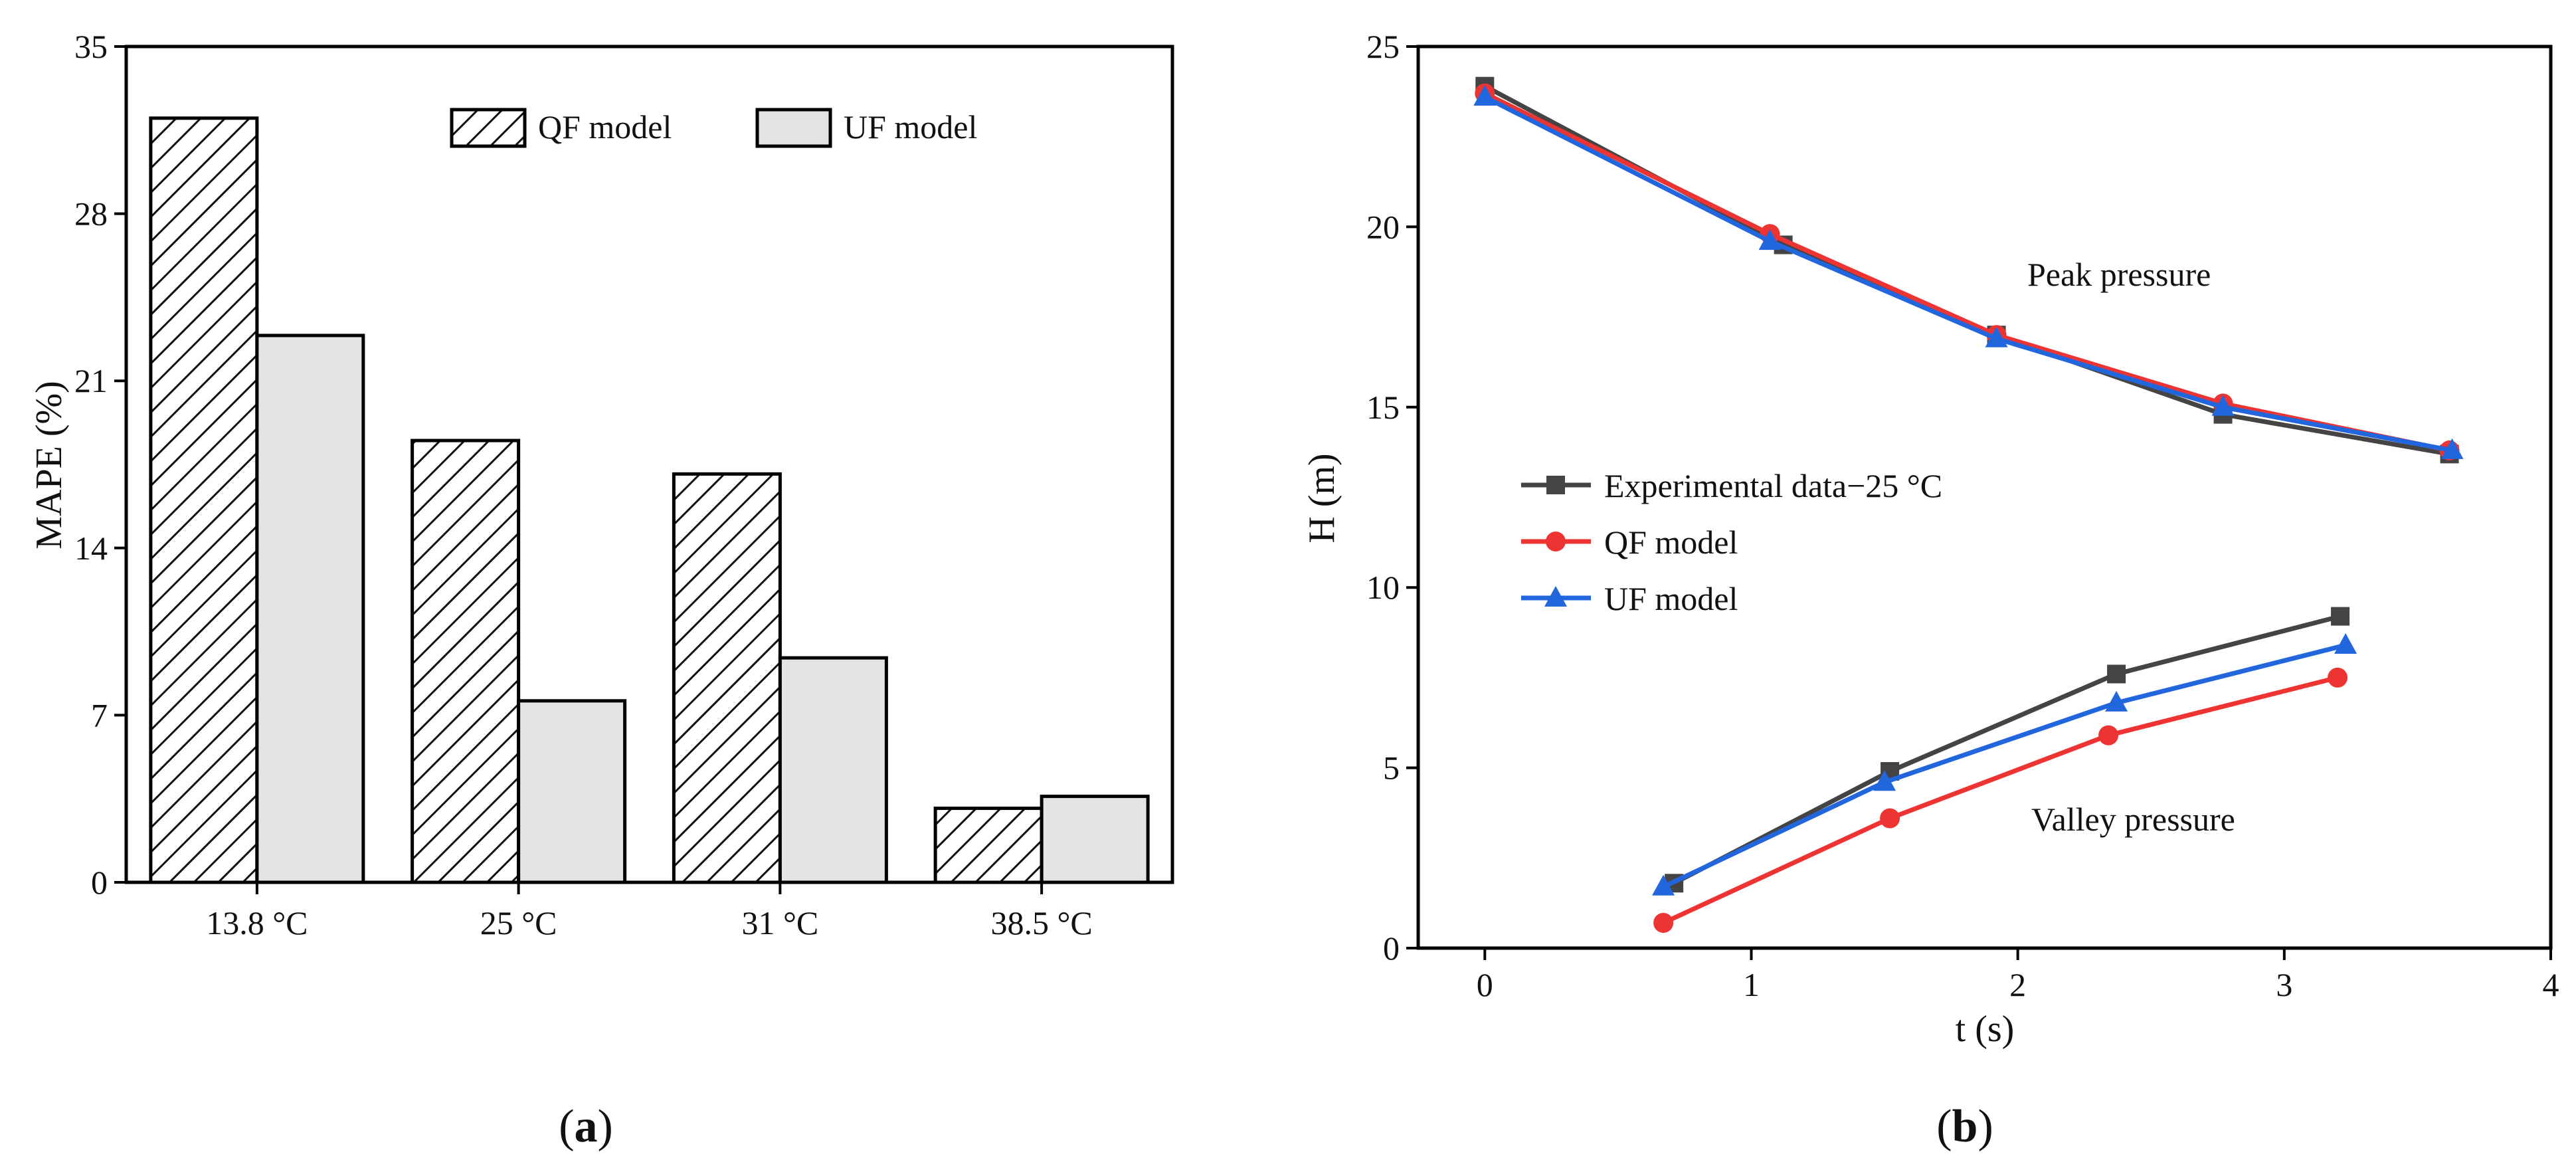 The height and width of the screenshot is (1176, 2576). Describe the element at coordinates (1671, 542) in the screenshot. I see `legend-label-qf-model: QF model` at that location.